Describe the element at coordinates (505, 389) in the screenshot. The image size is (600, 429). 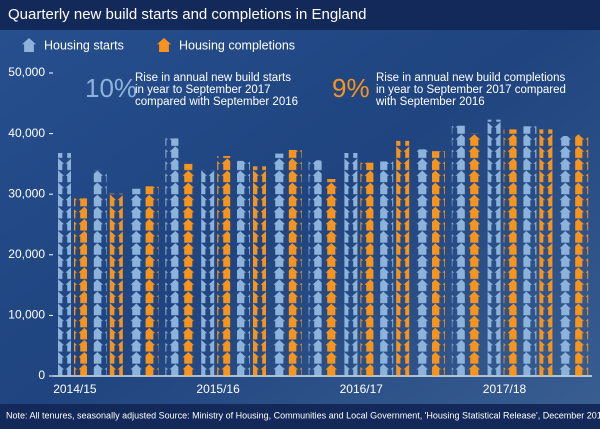
I see `x-tick-label: 2017/18` at that location.